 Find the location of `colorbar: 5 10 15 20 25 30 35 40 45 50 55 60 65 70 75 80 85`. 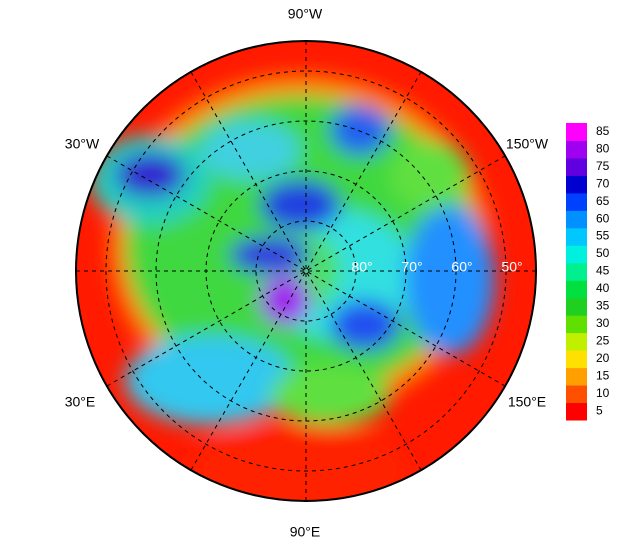

colorbar: 5 10 15 20 25 30 35 40 45 50 55 60 65 70 75 80 85 is located at coordinates (588, 272).